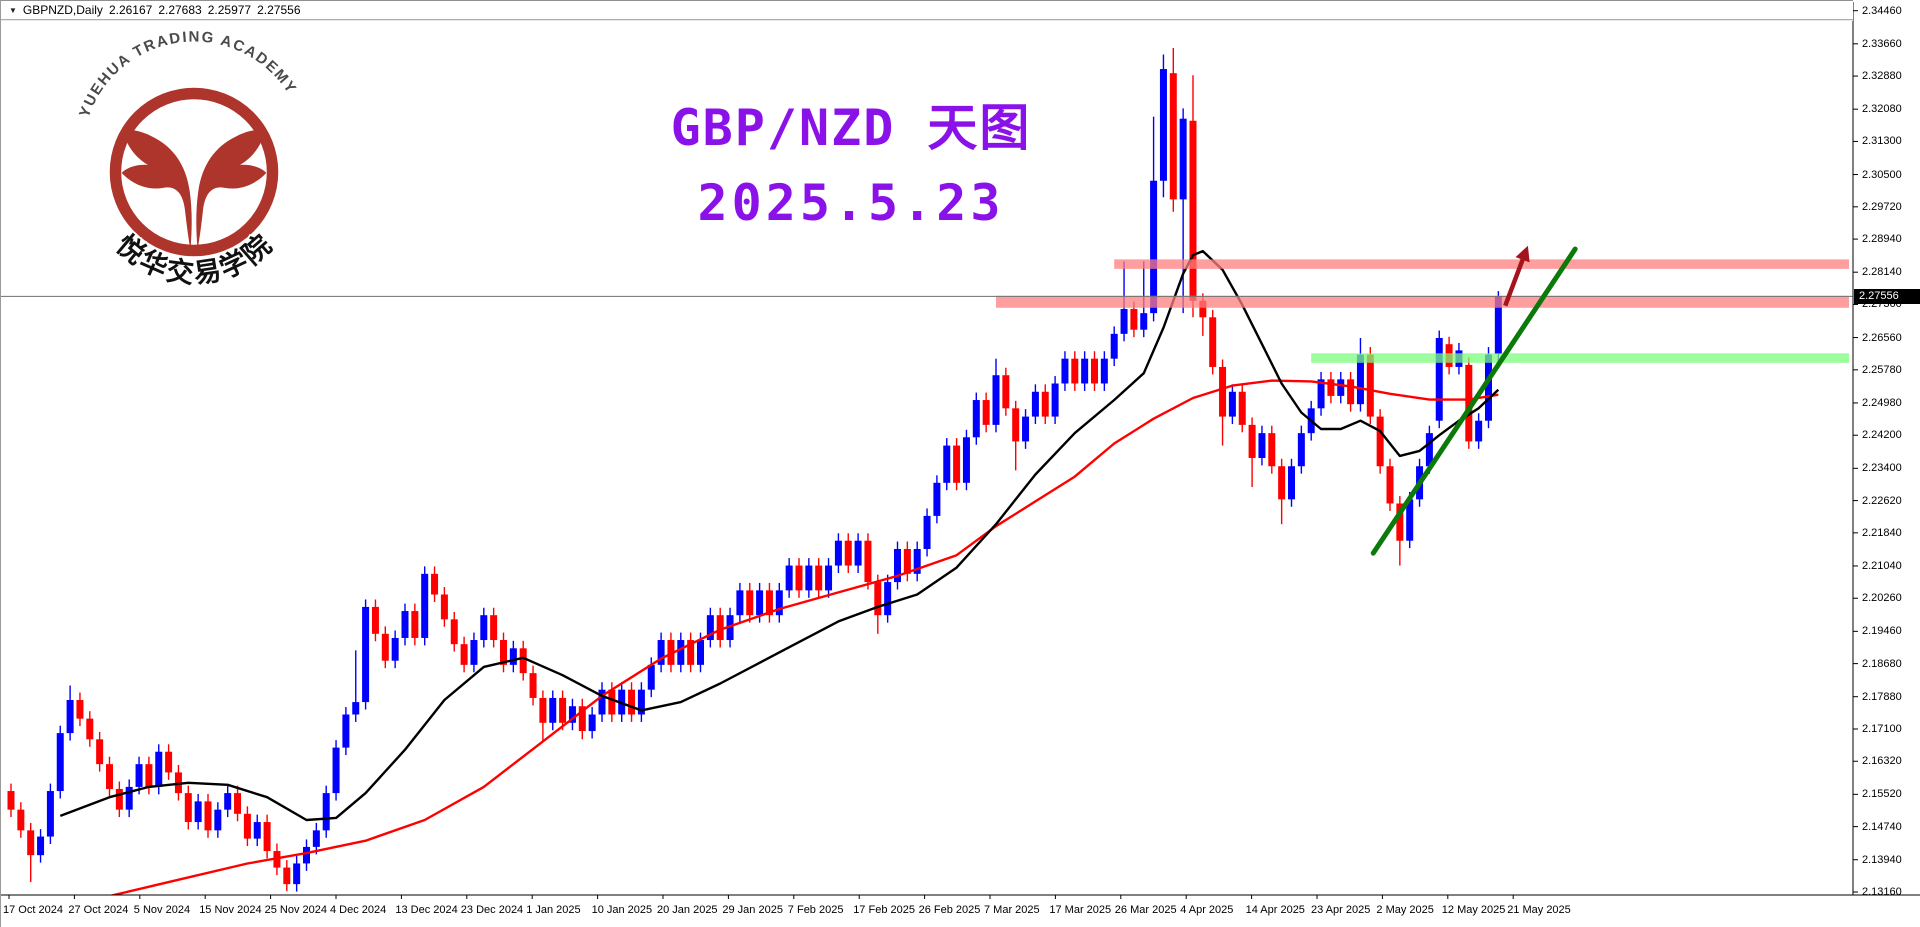 This screenshot has width=1920, height=927. Describe the element at coordinates (1882, 794) in the screenshot. I see `price-axis-label: 2.15520` at that location.